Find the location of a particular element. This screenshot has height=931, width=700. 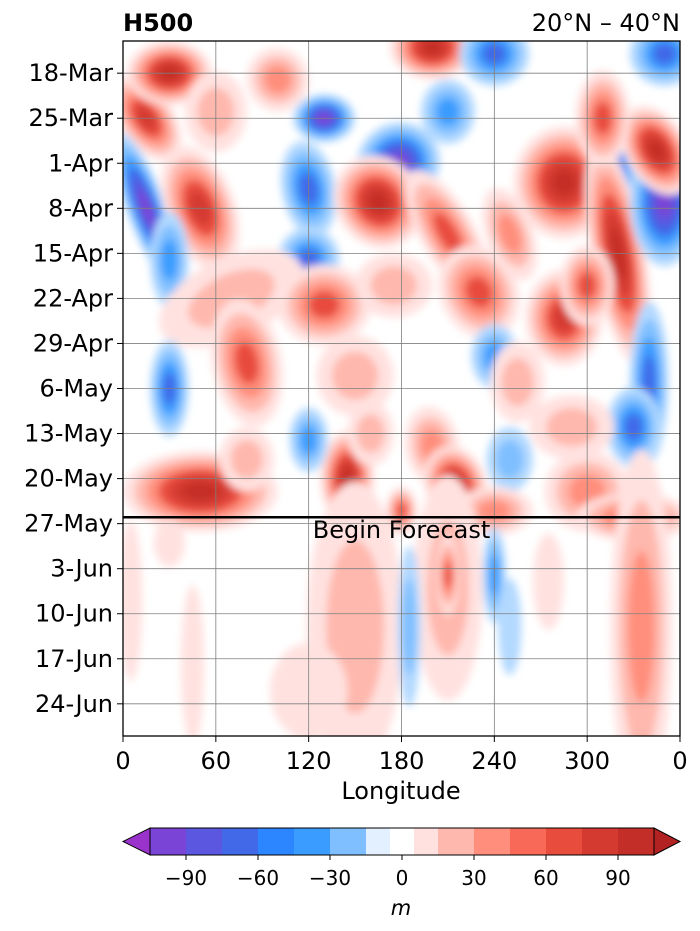

y-tick-label: 18-Mar is located at coordinates (71, 73).